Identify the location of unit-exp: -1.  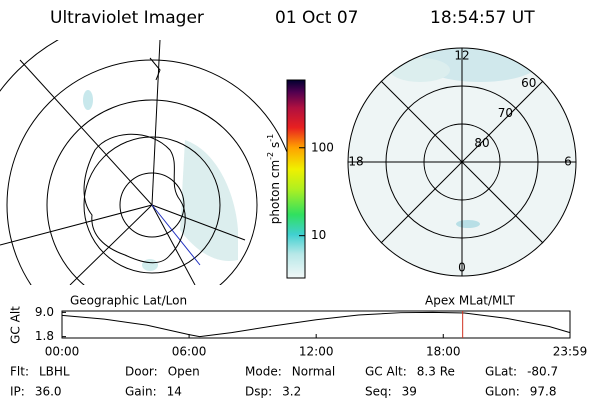
(270, 138).